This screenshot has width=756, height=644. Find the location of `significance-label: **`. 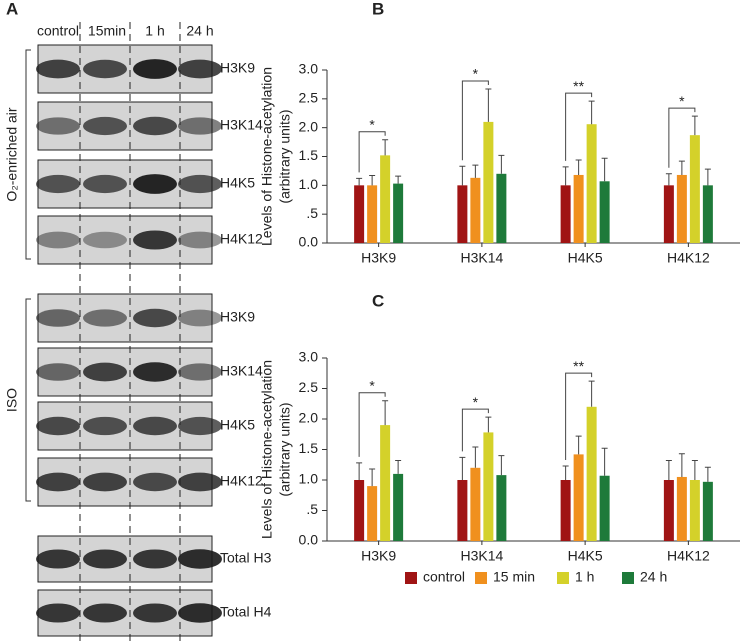

significance-label: ** is located at coordinates (578, 366).